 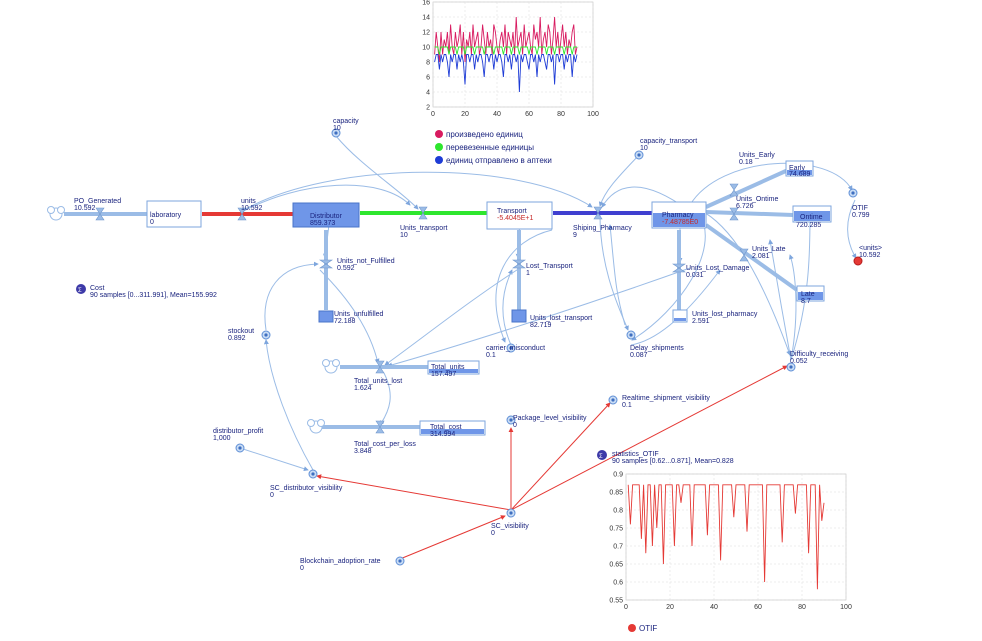 I want to click on var-delay-shipments: Delay_shipments 0.087, so click(x=655, y=344).